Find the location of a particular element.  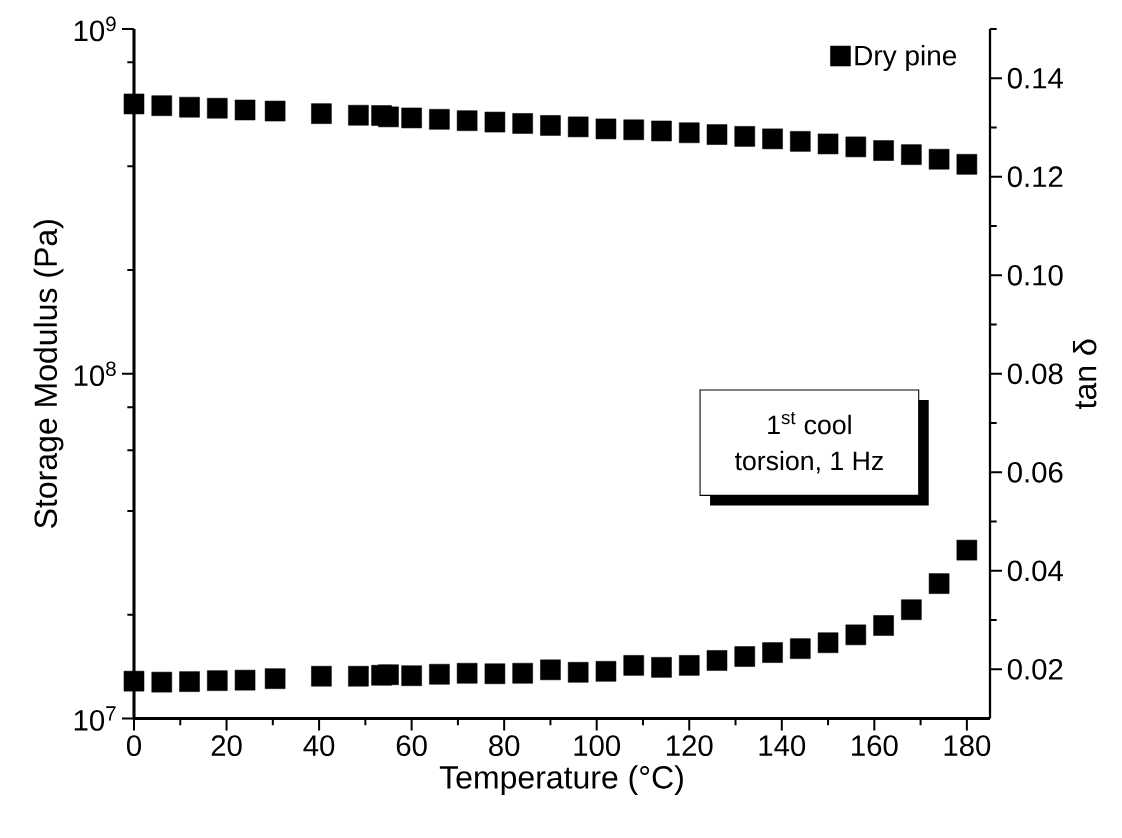

y2-tick-label: 0.12 is located at coordinates (1035, 177).